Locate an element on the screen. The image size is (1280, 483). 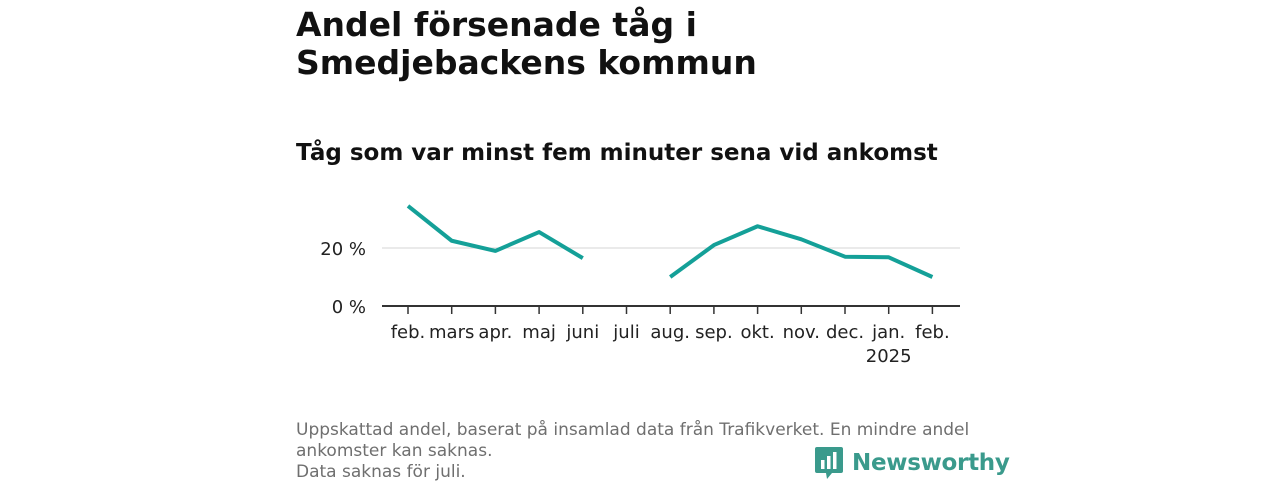
footer-missing-data-note: Data saknas för juli. is located at coordinates (381, 472).